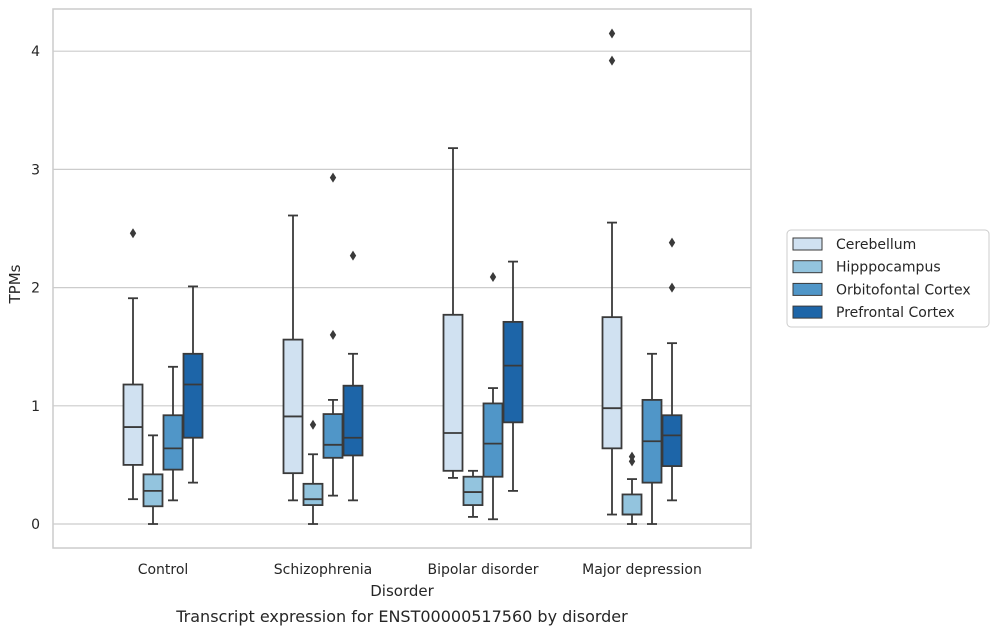 Image resolution: width=999 pixels, height=634 pixels. What do you see at coordinates (323, 570) in the screenshot?
I see `x-tick-label: Schizophrenia` at bounding box center [323, 570].